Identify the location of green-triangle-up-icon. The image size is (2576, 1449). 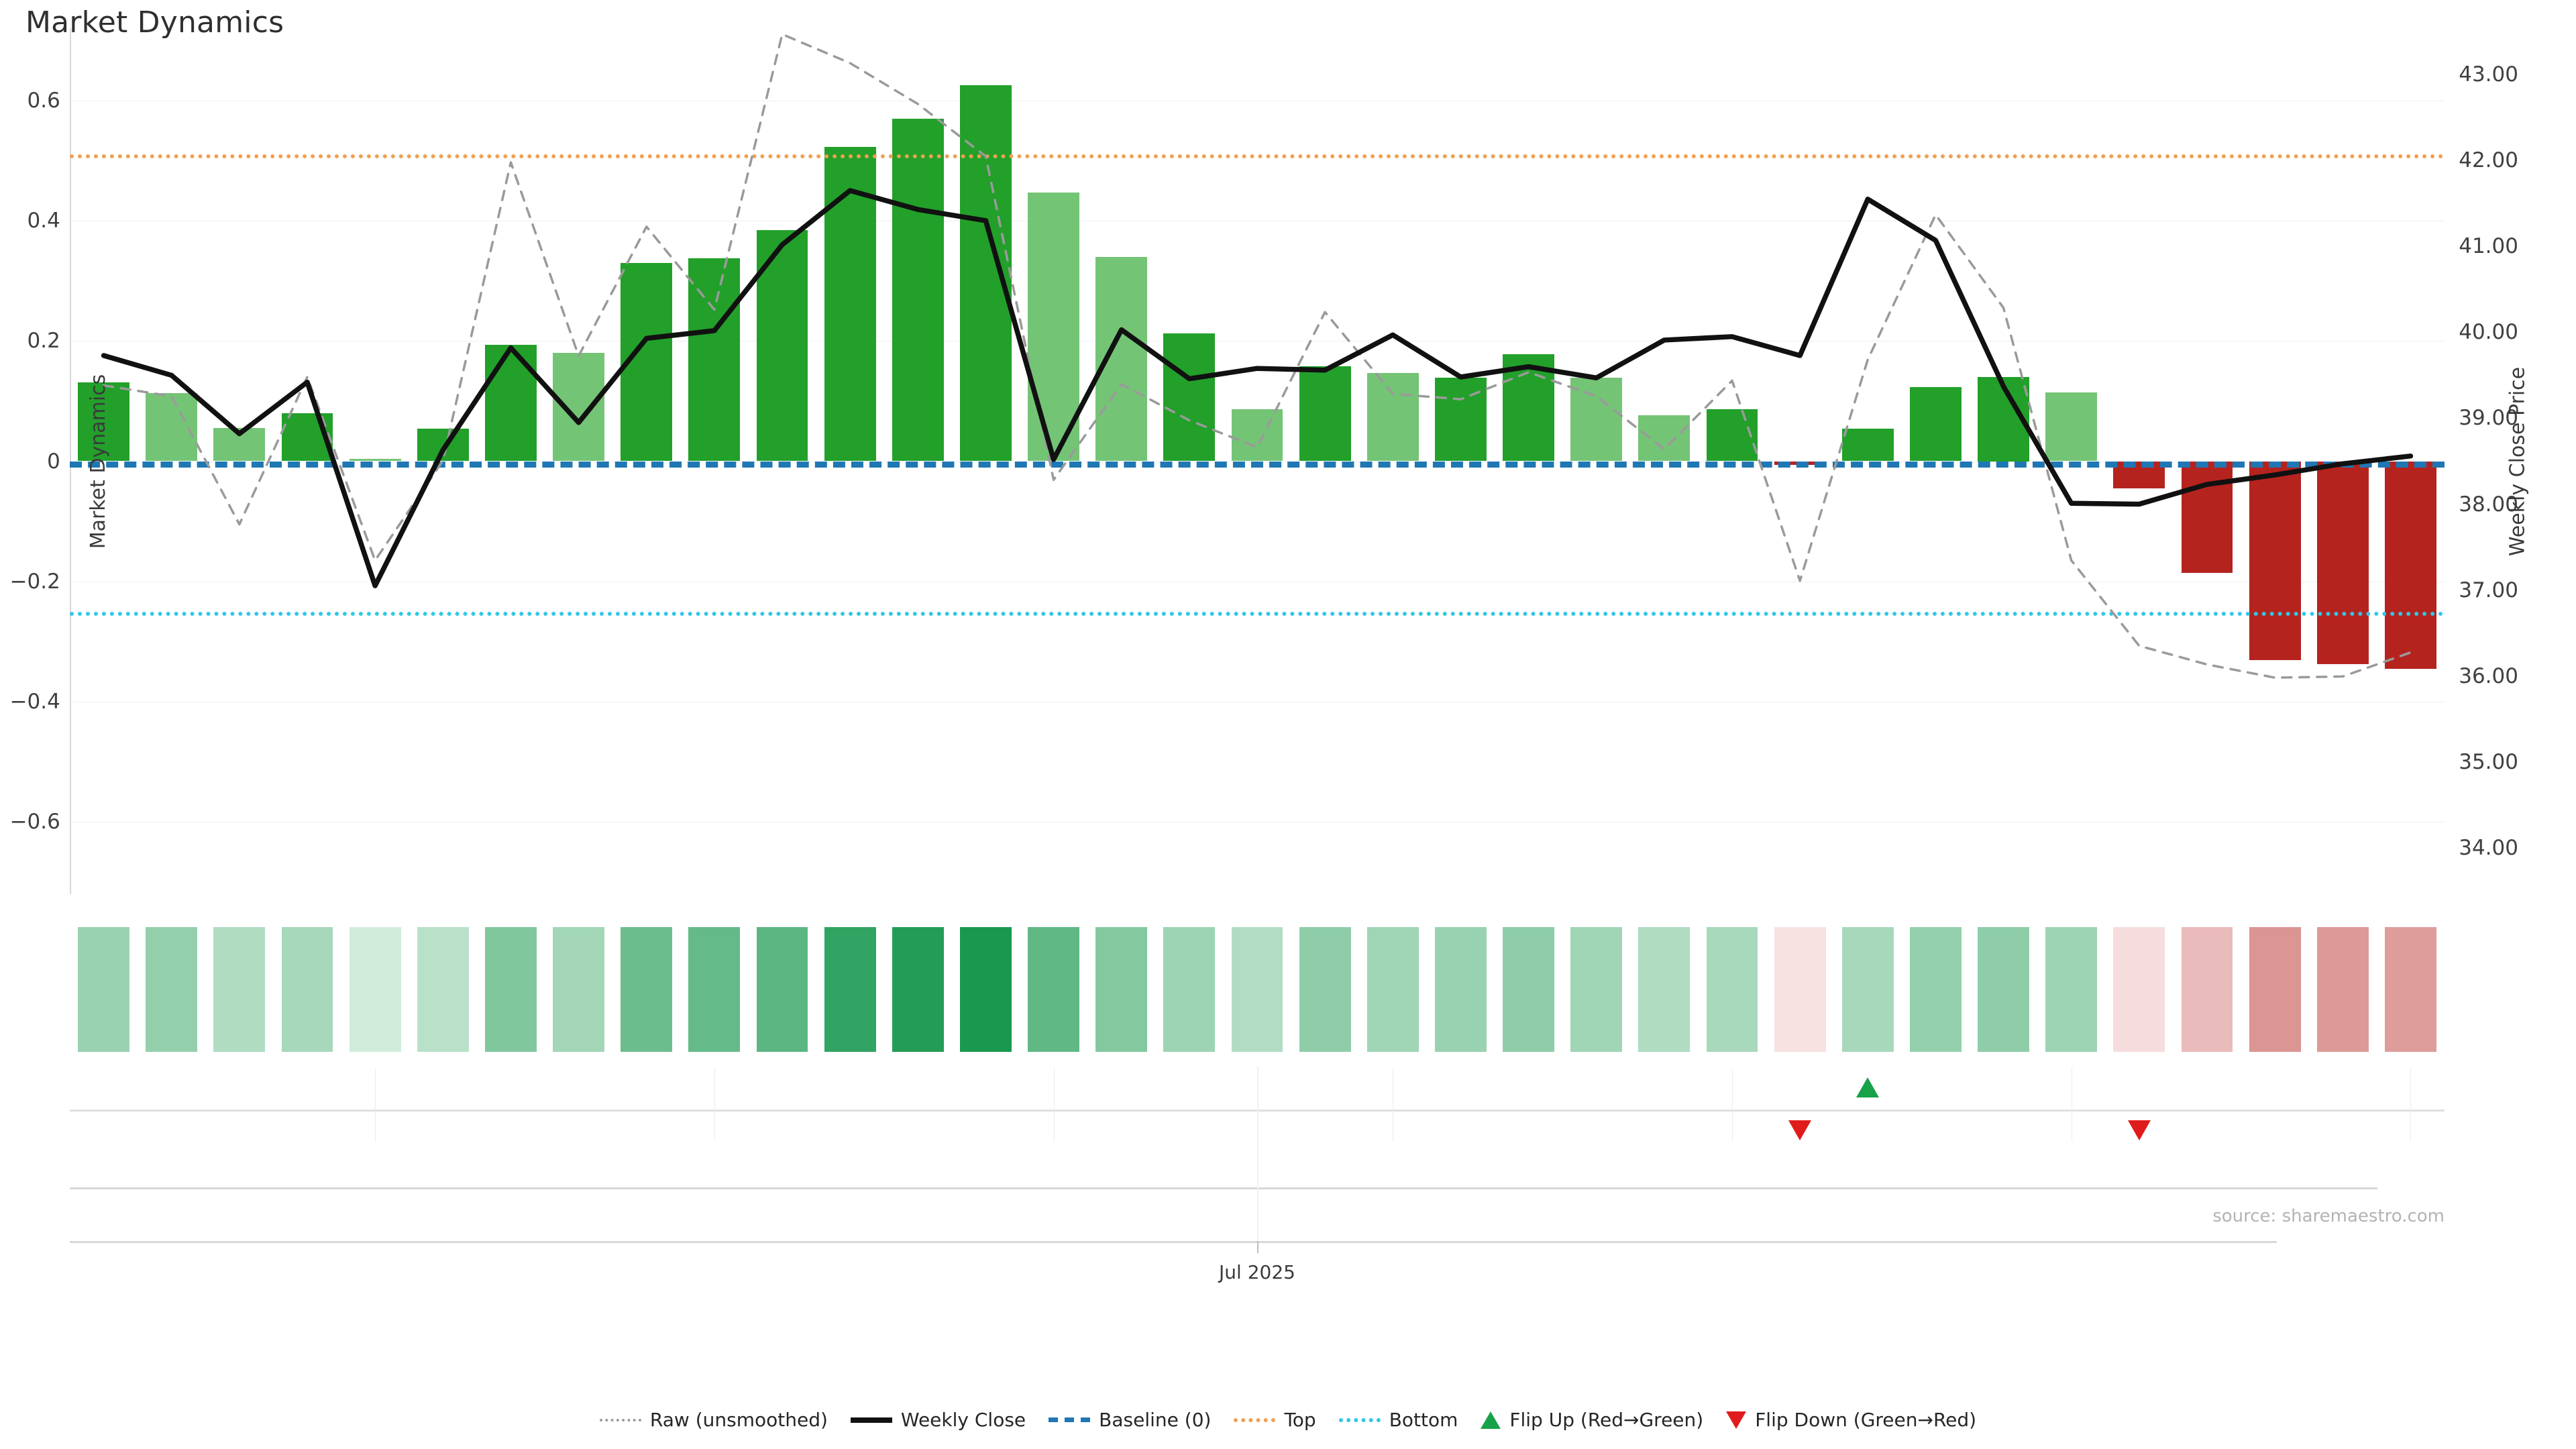
(1491, 1420).